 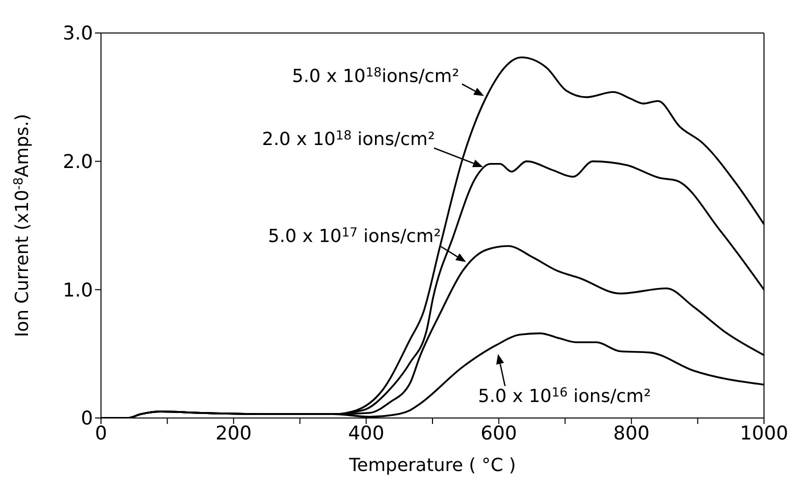 I want to click on y-tick-label: 2.0, so click(x=77, y=162).